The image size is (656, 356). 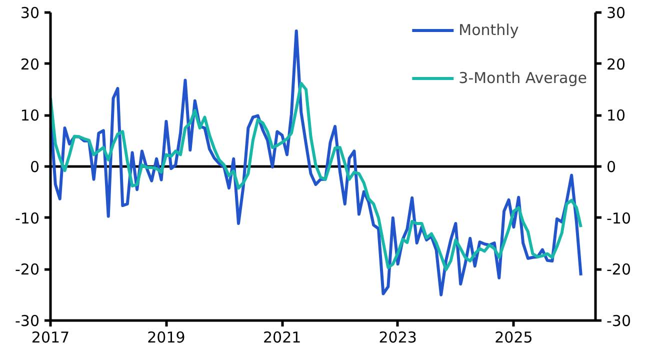 What do you see at coordinates (488, 30) in the screenshot?
I see `legend-label: Monthly` at bounding box center [488, 30].